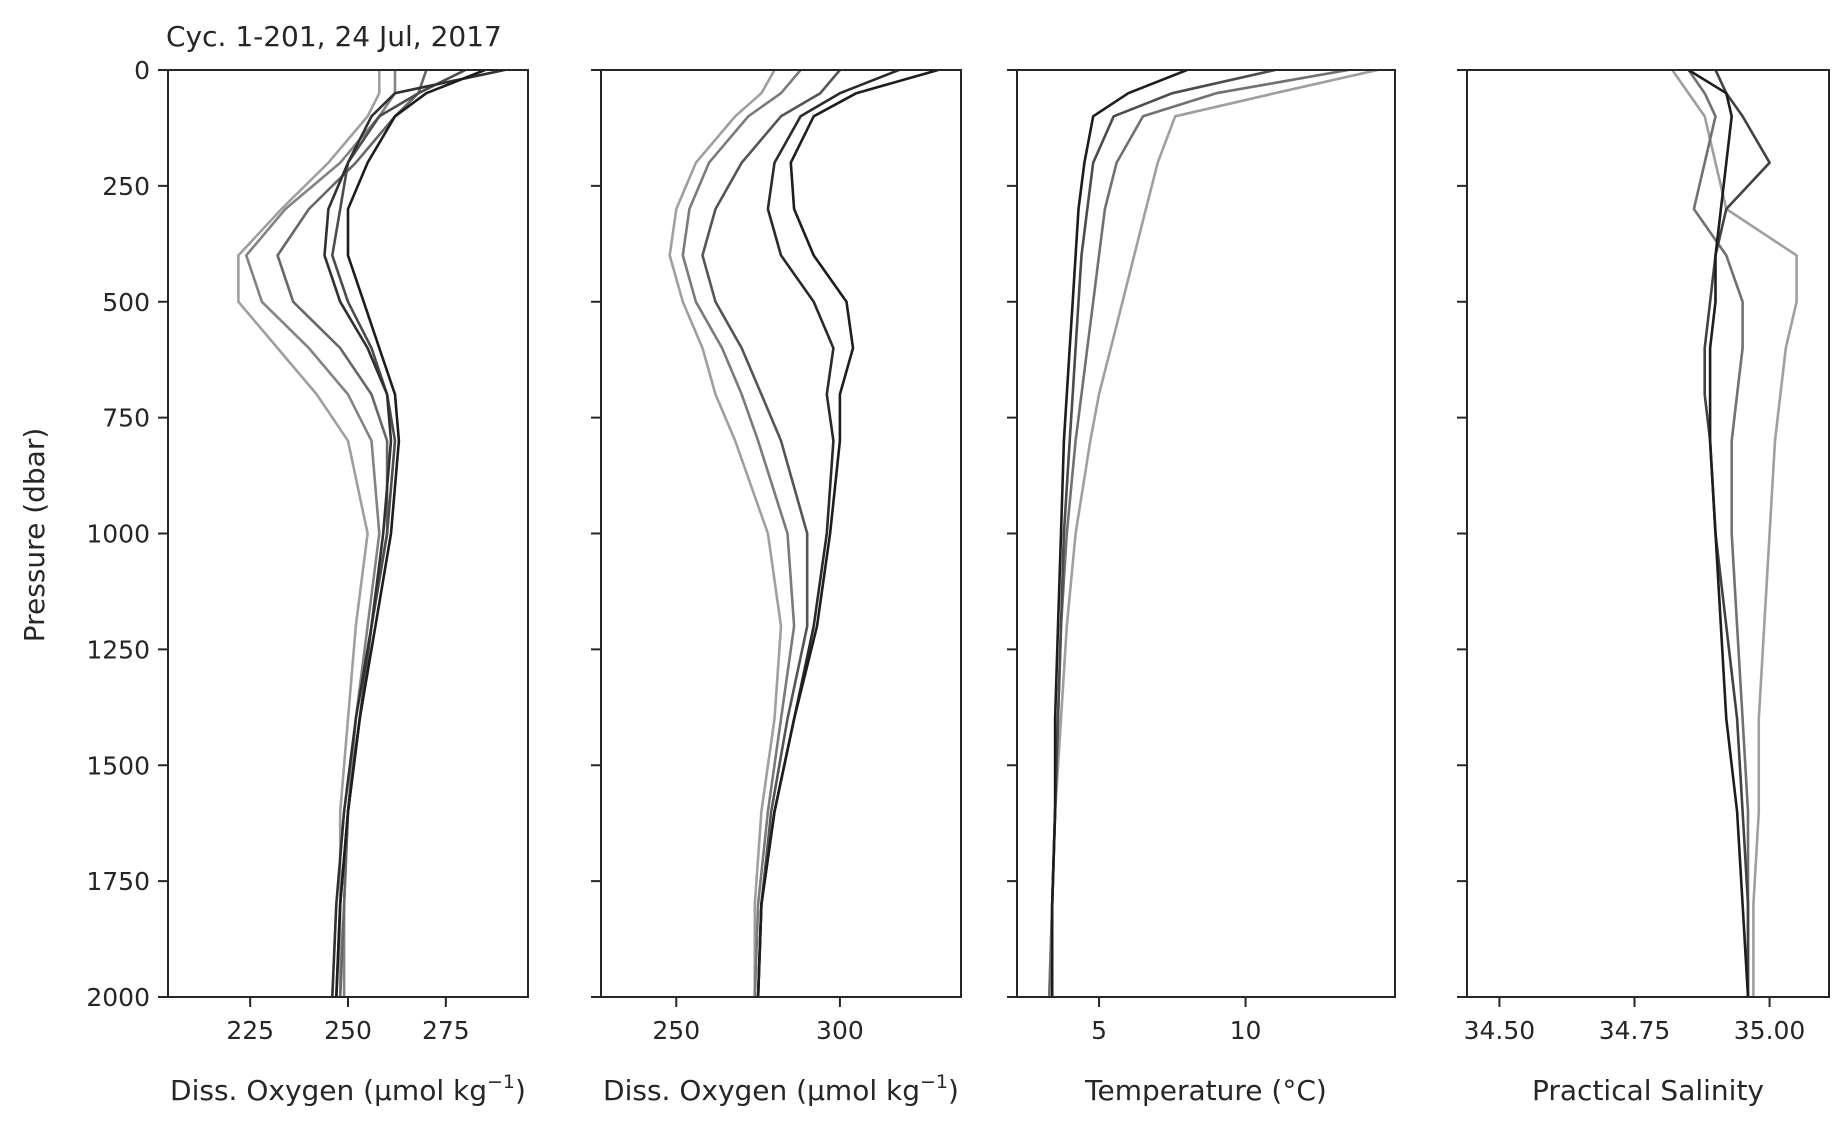  Describe the element at coordinates (126, 186) in the screenshot. I see `y-tick-label: 250` at that location.